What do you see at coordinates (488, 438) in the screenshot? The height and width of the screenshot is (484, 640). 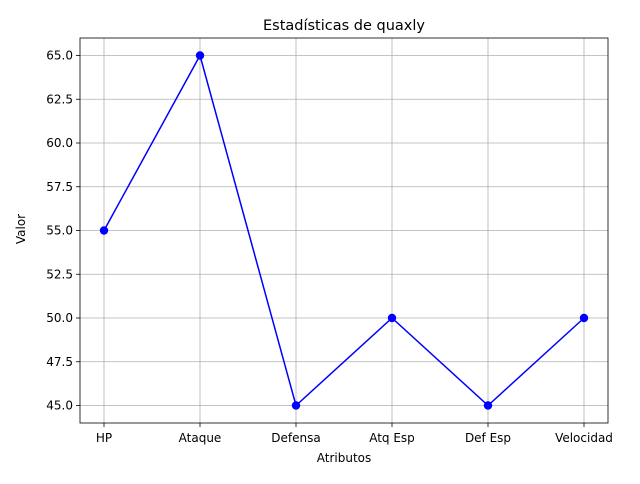 I see `x-tick-label: Def Esp` at bounding box center [488, 438].